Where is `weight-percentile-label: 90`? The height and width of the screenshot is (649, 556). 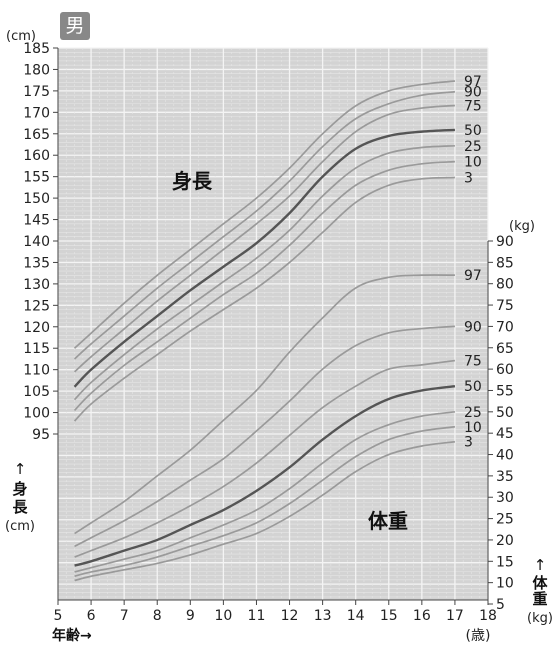 weight-percentile-label: 90 is located at coordinates (473, 327).